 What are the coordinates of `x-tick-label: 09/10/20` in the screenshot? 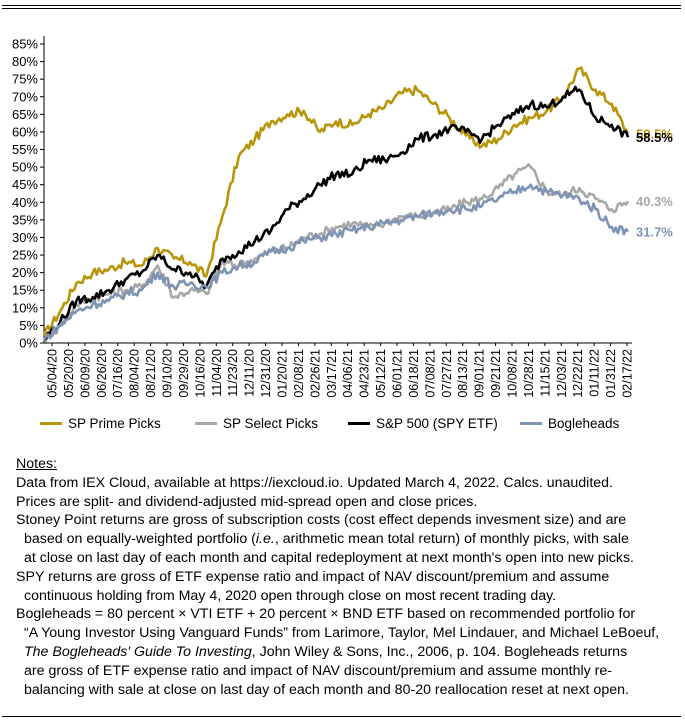 It's located at (168, 373).